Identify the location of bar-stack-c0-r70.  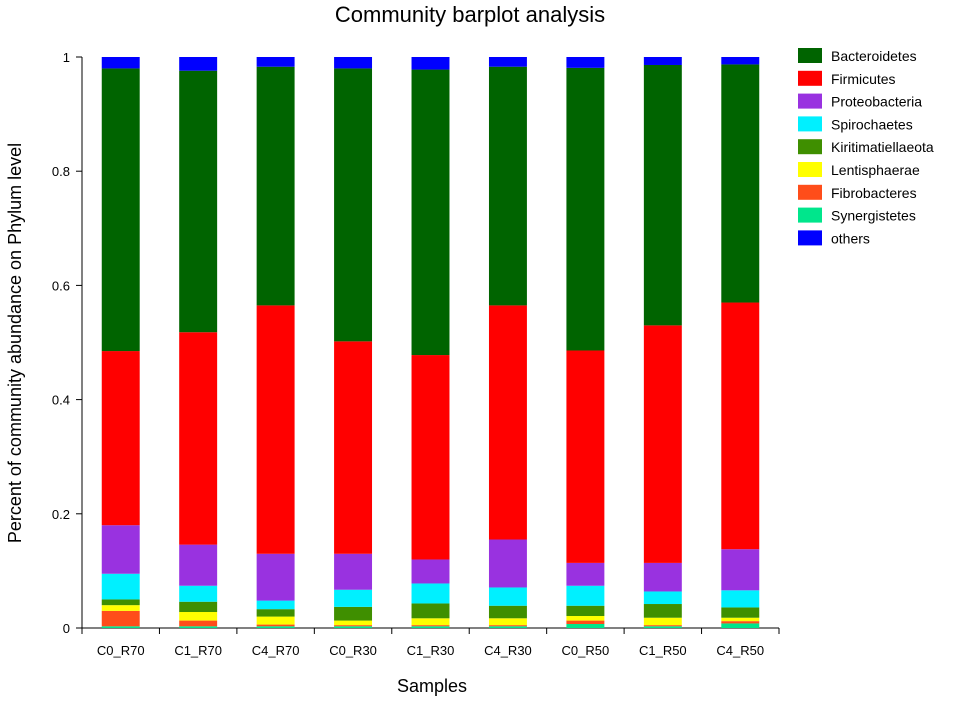
(120, 342).